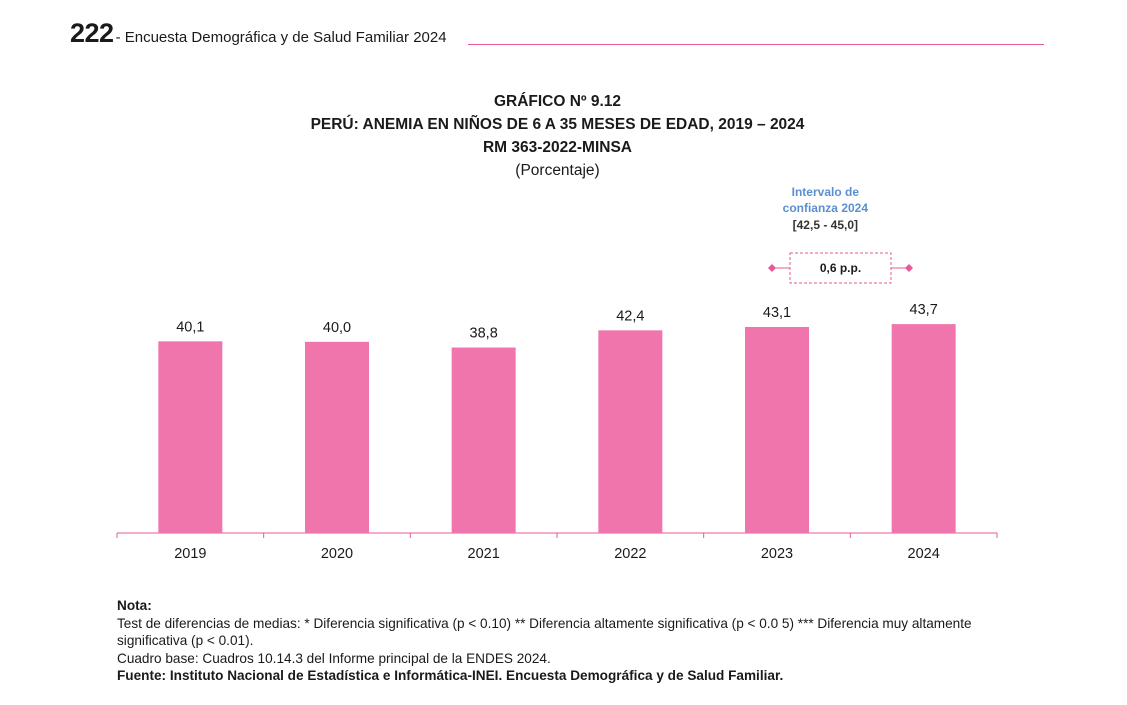 Image resolution: width=1127 pixels, height=705 pixels. Describe the element at coordinates (923, 428) in the screenshot. I see `bar-2024` at that location.